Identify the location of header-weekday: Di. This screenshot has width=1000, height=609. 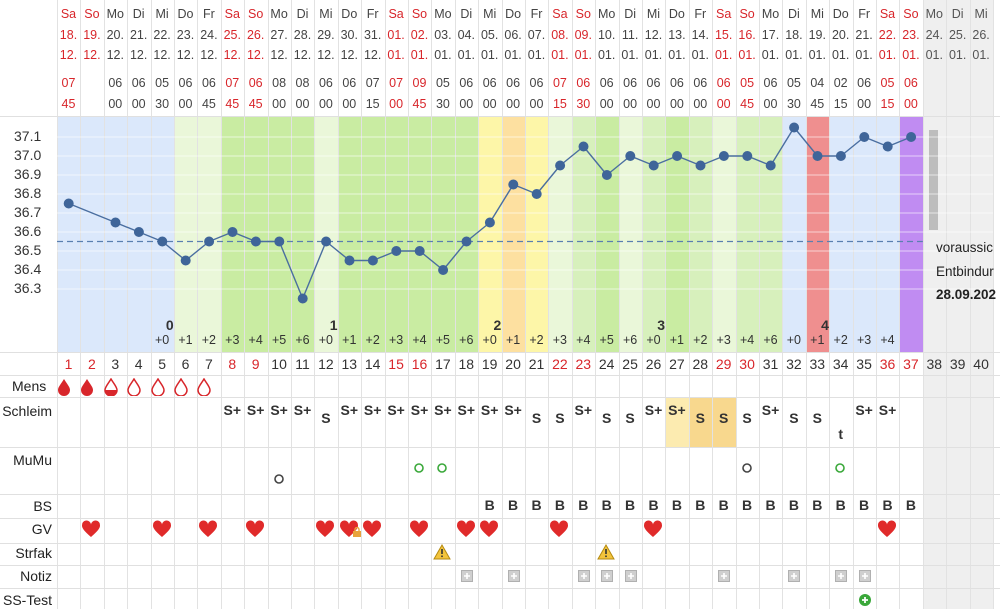
(630, 14).